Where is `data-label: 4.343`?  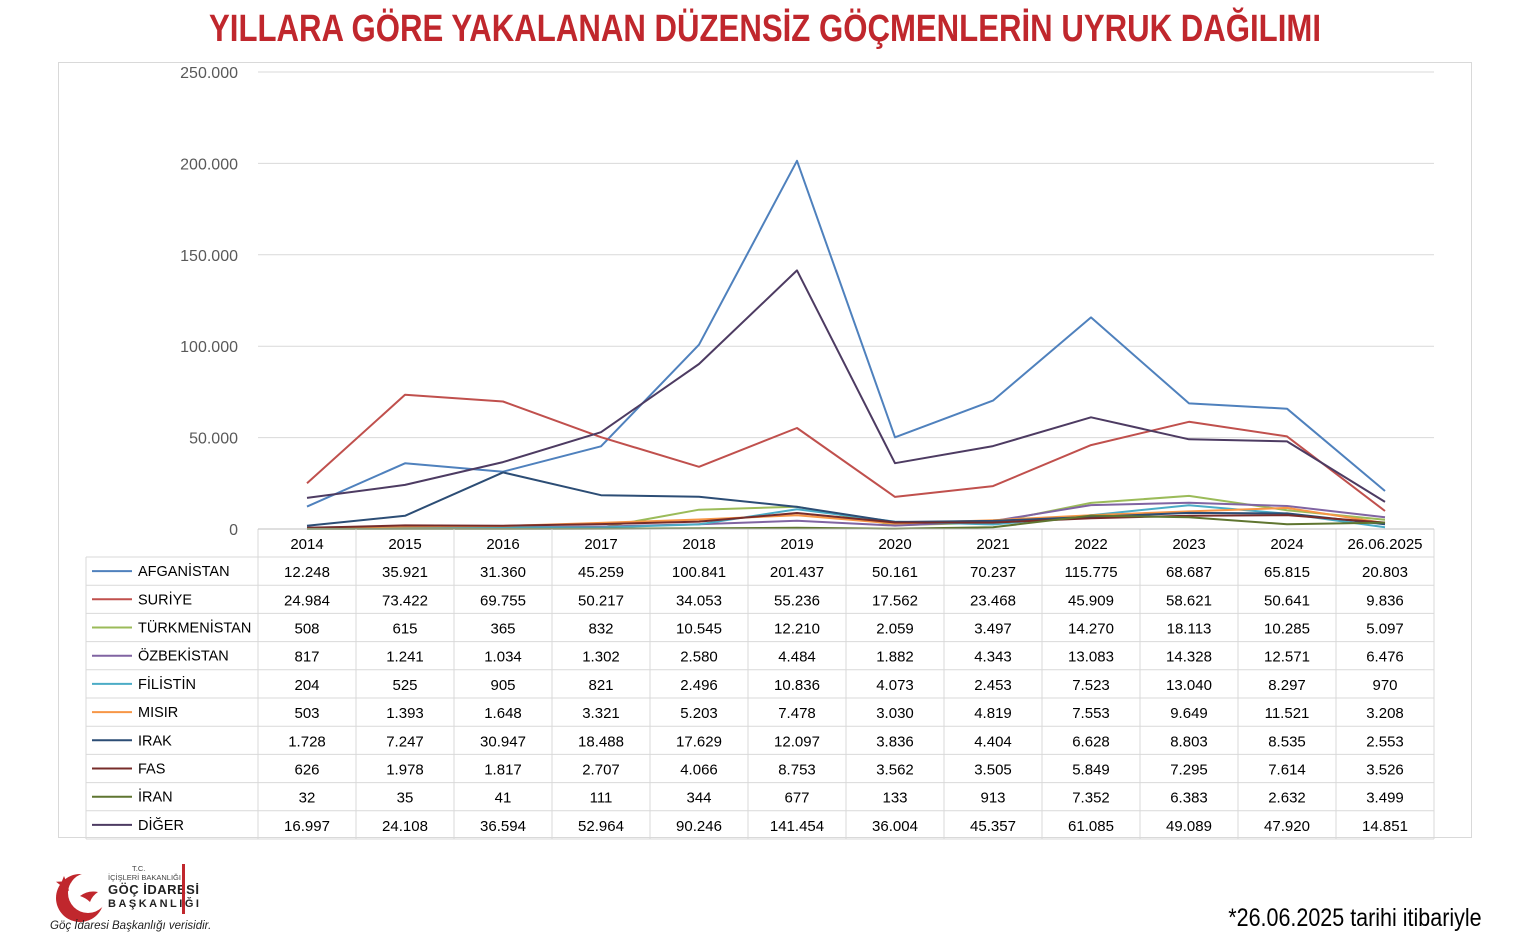 data-label: 4.343 is located at coordinates (993, 657).